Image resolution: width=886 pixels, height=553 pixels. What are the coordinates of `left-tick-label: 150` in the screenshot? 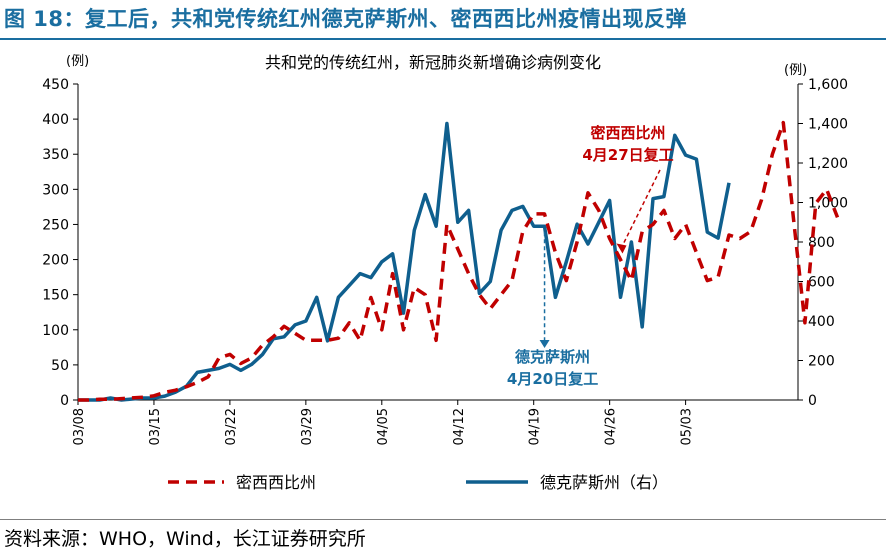 It's located at (55, 296).